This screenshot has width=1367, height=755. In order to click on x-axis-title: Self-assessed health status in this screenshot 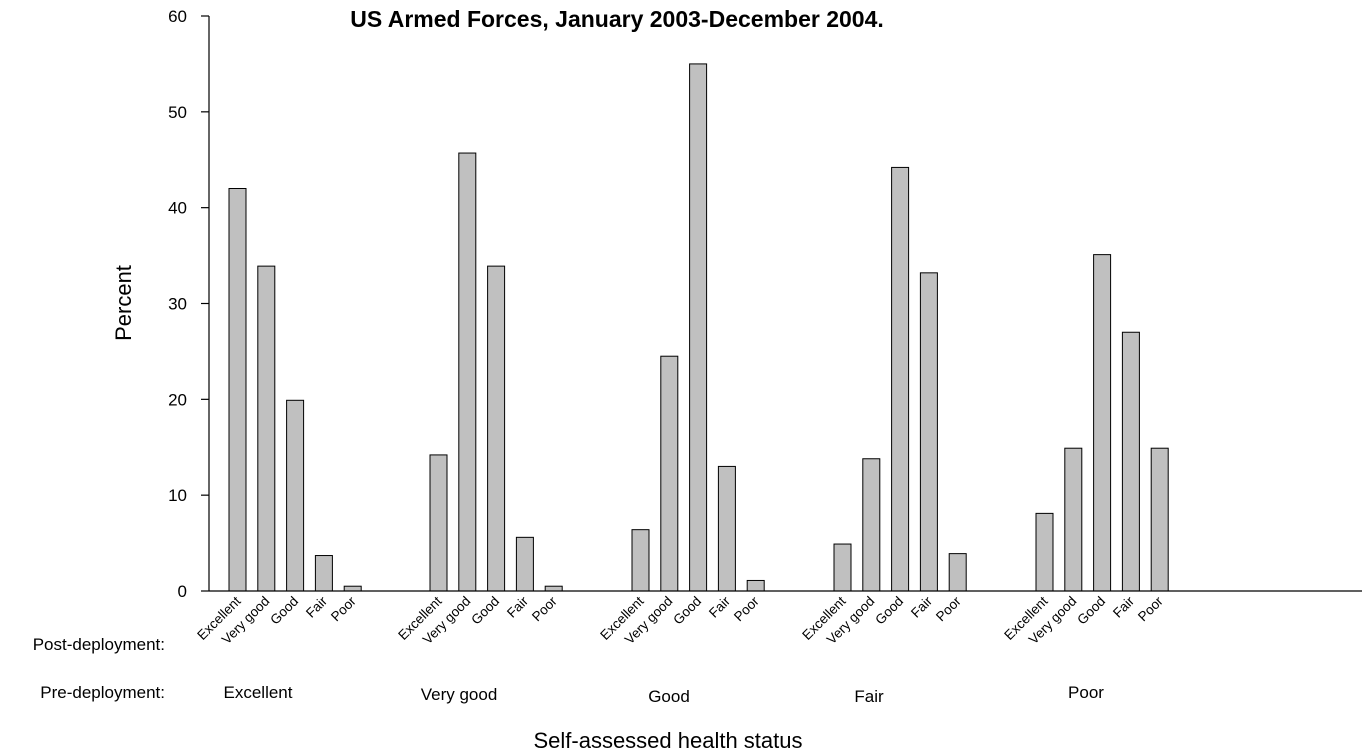, I will do `click(667, 740)`.